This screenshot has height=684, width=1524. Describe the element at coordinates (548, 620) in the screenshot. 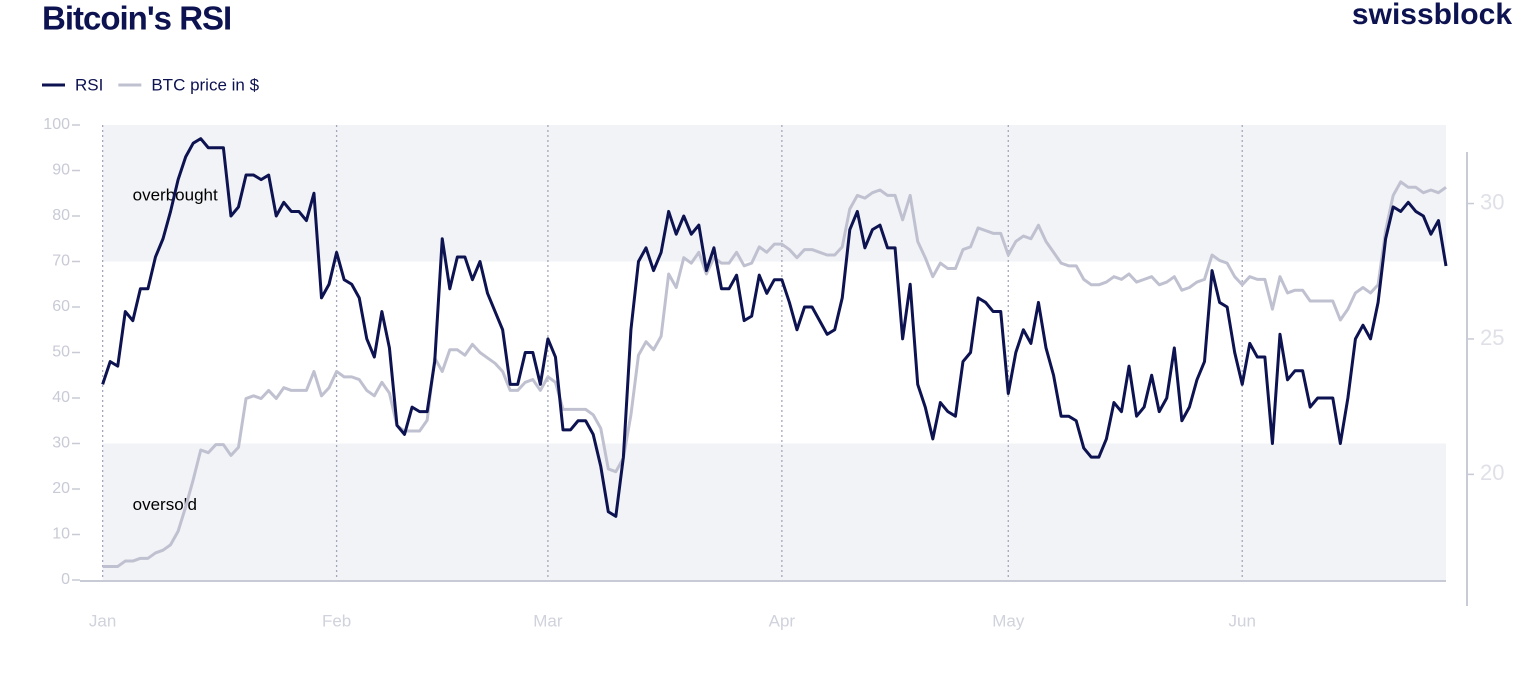

I see `x-tick-label: Mar` at that location.